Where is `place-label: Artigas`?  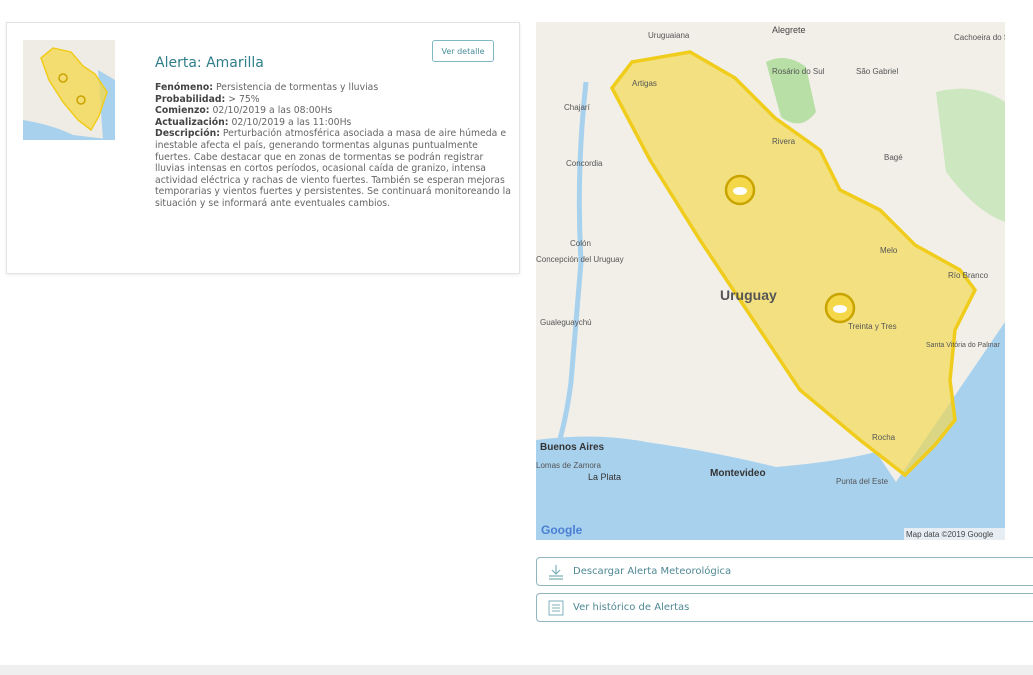
place-label: Artigas is located at coordinates (644, 83).